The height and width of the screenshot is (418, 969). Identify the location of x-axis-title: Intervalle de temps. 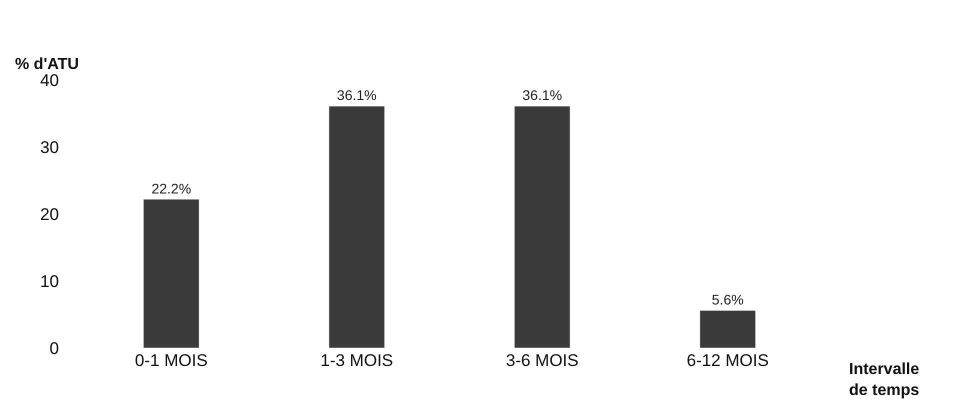
(884, 380).